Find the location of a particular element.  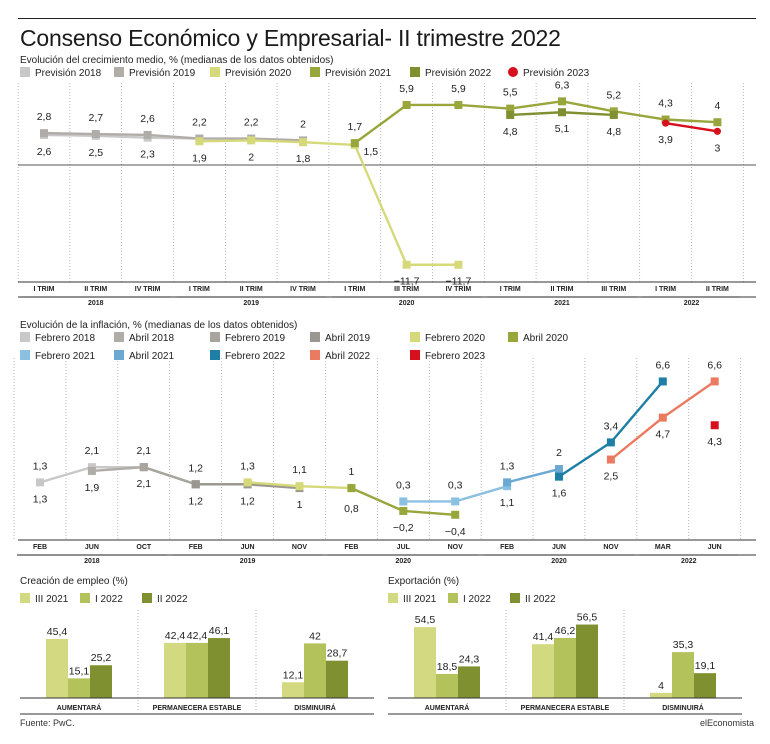

data-label: 5,1 is located at coordinates (562, 129).